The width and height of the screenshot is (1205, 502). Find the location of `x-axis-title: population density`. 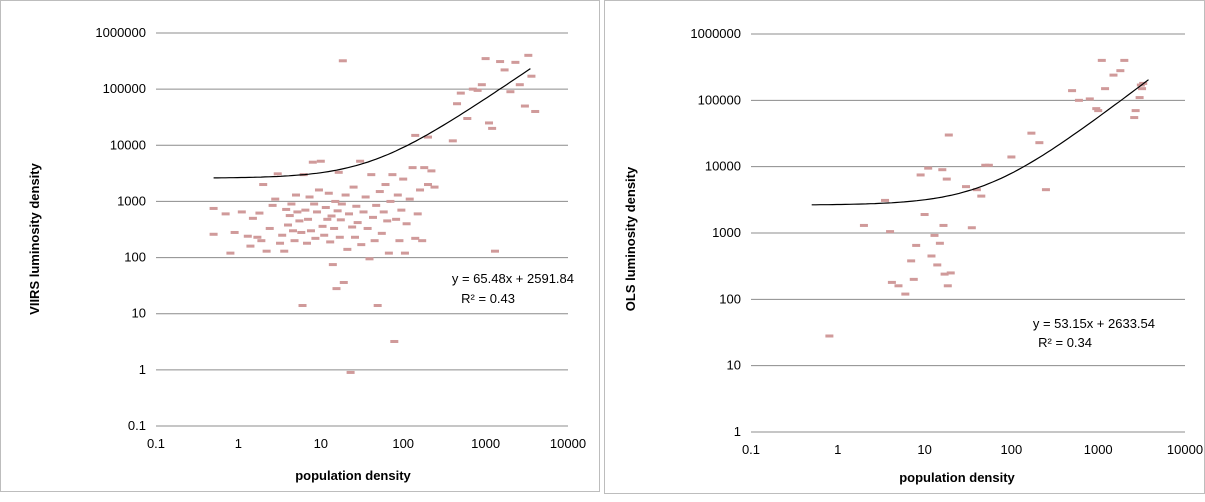

x-axis-title: population density is located at coordinates (957, 477).